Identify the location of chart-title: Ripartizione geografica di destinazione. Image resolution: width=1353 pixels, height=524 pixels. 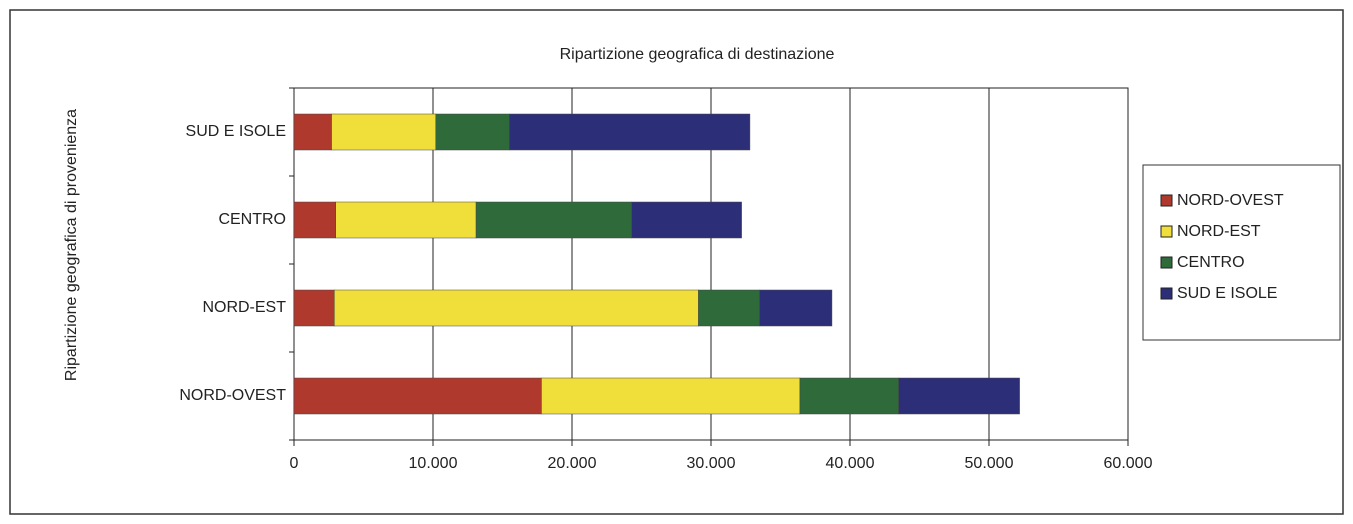
(697, 54).